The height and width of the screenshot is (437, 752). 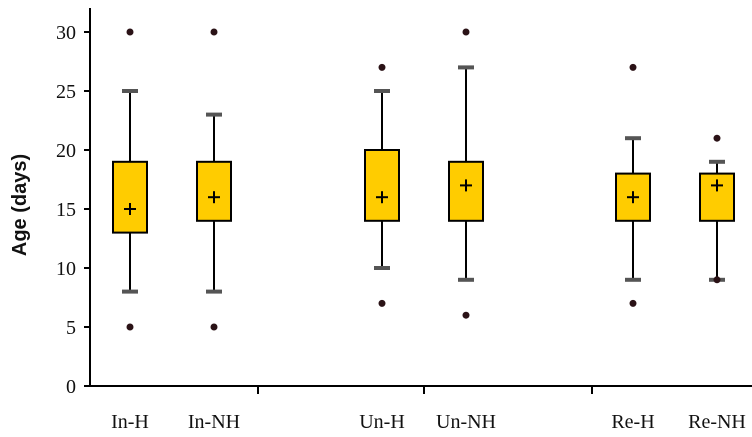 I want to click on y-tick-label: 20, so click(x=66, y=151).